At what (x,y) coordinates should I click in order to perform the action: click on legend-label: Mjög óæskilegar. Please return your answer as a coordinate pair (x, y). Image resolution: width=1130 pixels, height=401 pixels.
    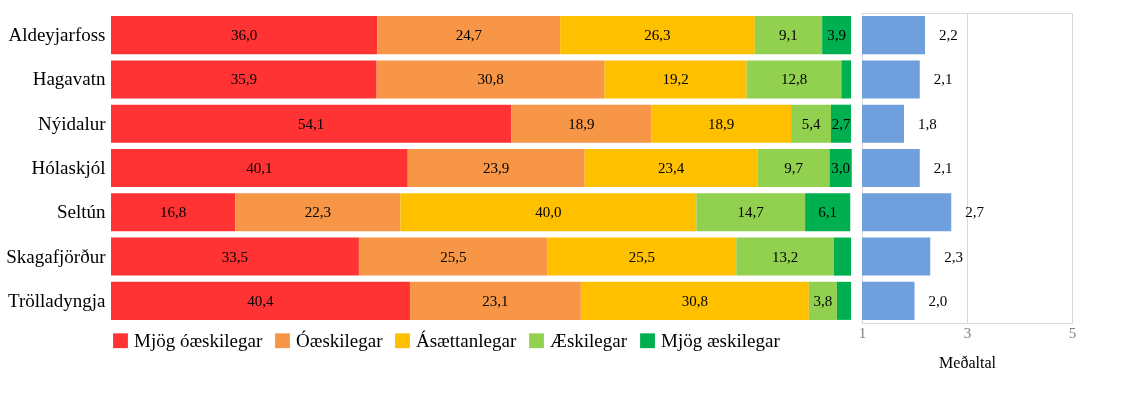
    Looking at the image, I should click on (198, 340).